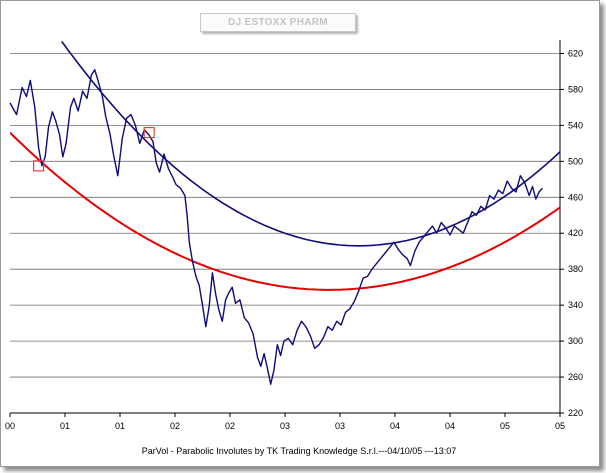  What do you see at coordinates (575, 197) in the screenshot?
I see `y-tick-label: 460` at bounding box center [575, 197].